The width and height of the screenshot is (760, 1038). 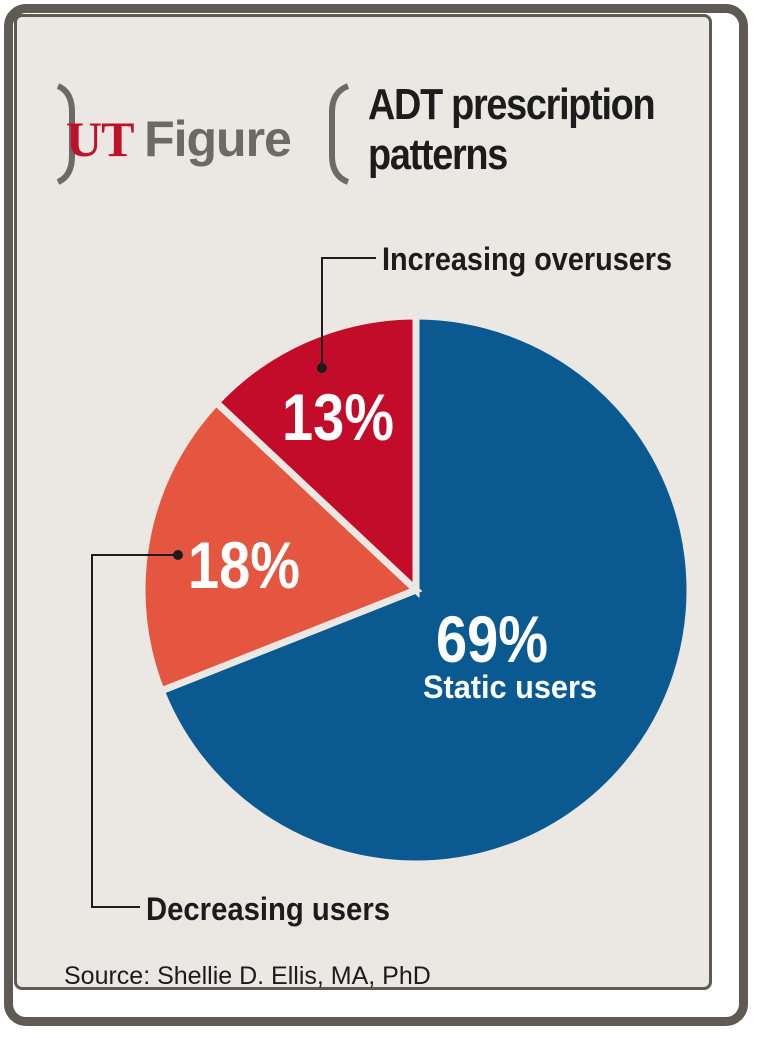 What do you see at coordinates (510, 687) in the screenshot?
I see `pie-sublabel-static: Static users` at bounding box center [510, 687].